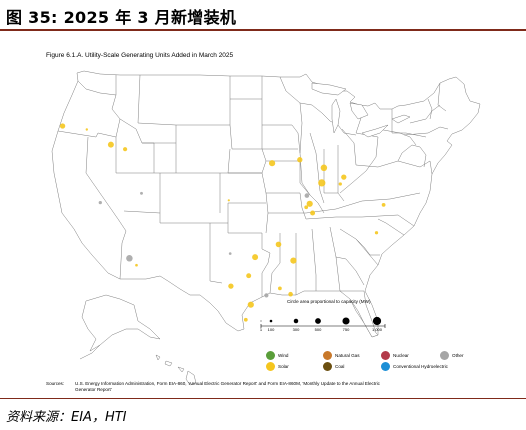 Image resolution: width=526 pixels, height=430 pixels. I want to click on page-title: 图 35: 2025 年 3 月新增装机, so click(121, 17).